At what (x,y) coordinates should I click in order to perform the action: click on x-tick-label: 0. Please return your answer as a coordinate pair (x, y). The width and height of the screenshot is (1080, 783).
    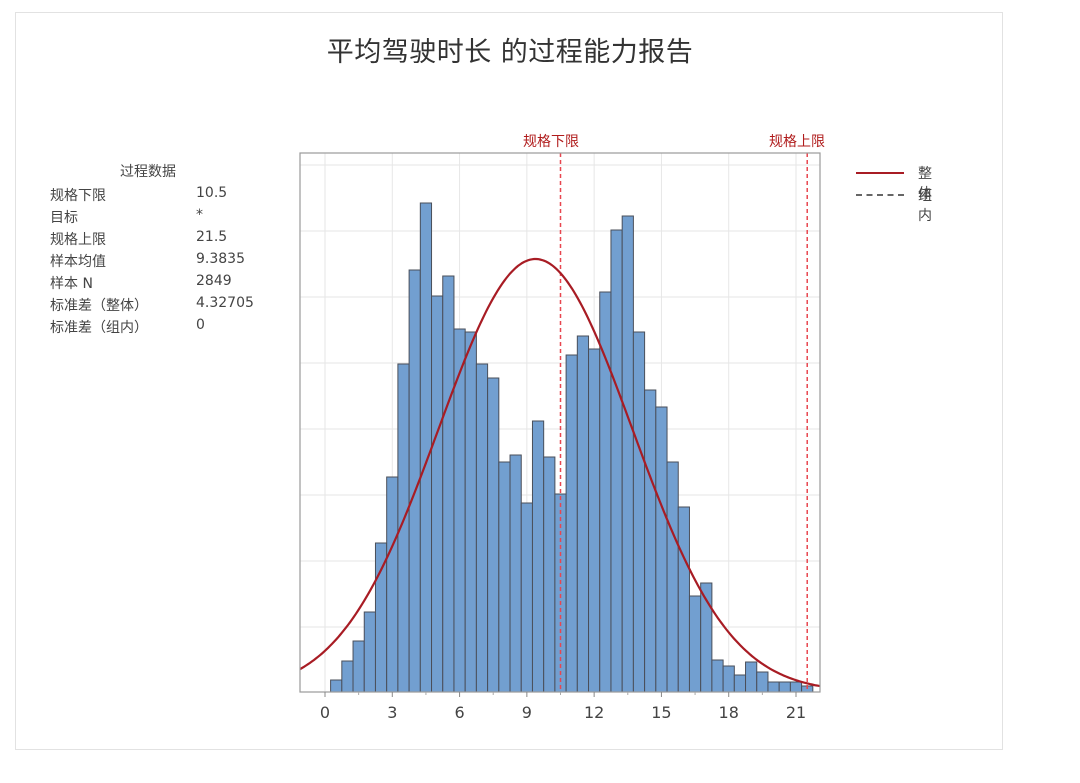
    Looking at the image, I should click on (325, 712).